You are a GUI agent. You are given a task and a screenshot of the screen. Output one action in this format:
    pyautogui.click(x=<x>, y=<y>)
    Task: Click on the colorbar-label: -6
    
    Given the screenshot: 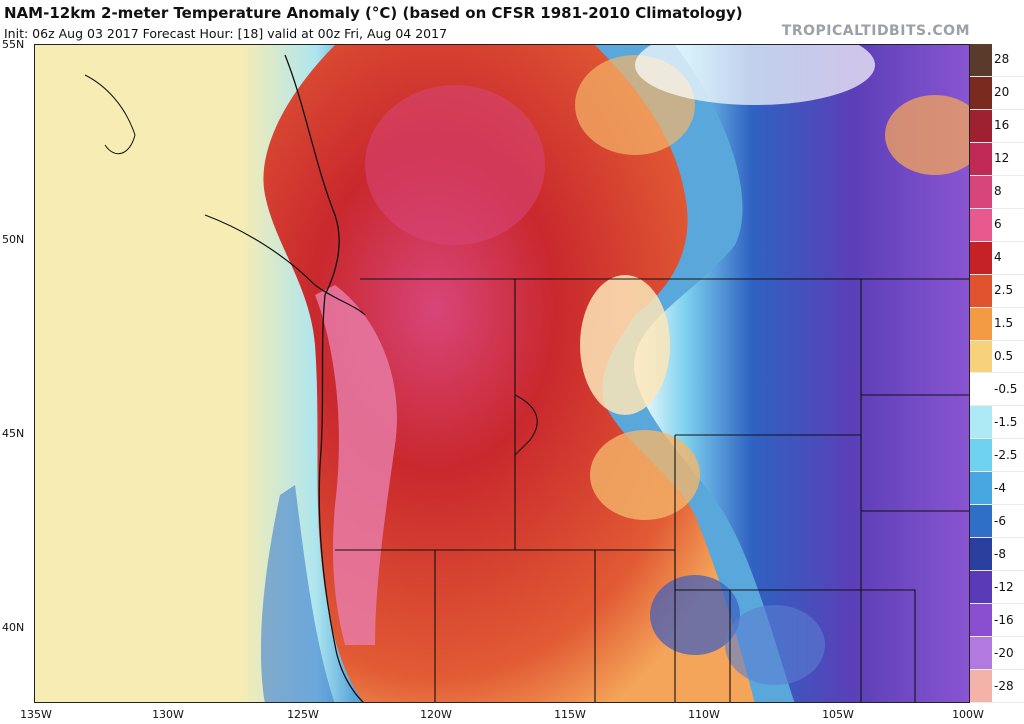 What is the action you would take?
    pyautogui.click(x=1000, y=520)
    